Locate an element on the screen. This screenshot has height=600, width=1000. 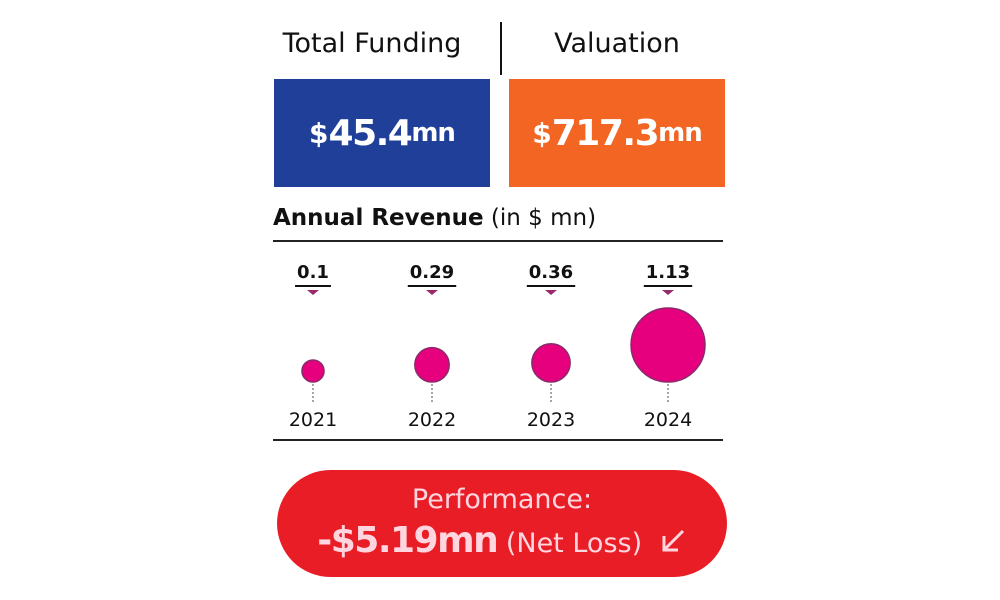
total-funding-header: Total Funding is located at coordinates (372, 43).